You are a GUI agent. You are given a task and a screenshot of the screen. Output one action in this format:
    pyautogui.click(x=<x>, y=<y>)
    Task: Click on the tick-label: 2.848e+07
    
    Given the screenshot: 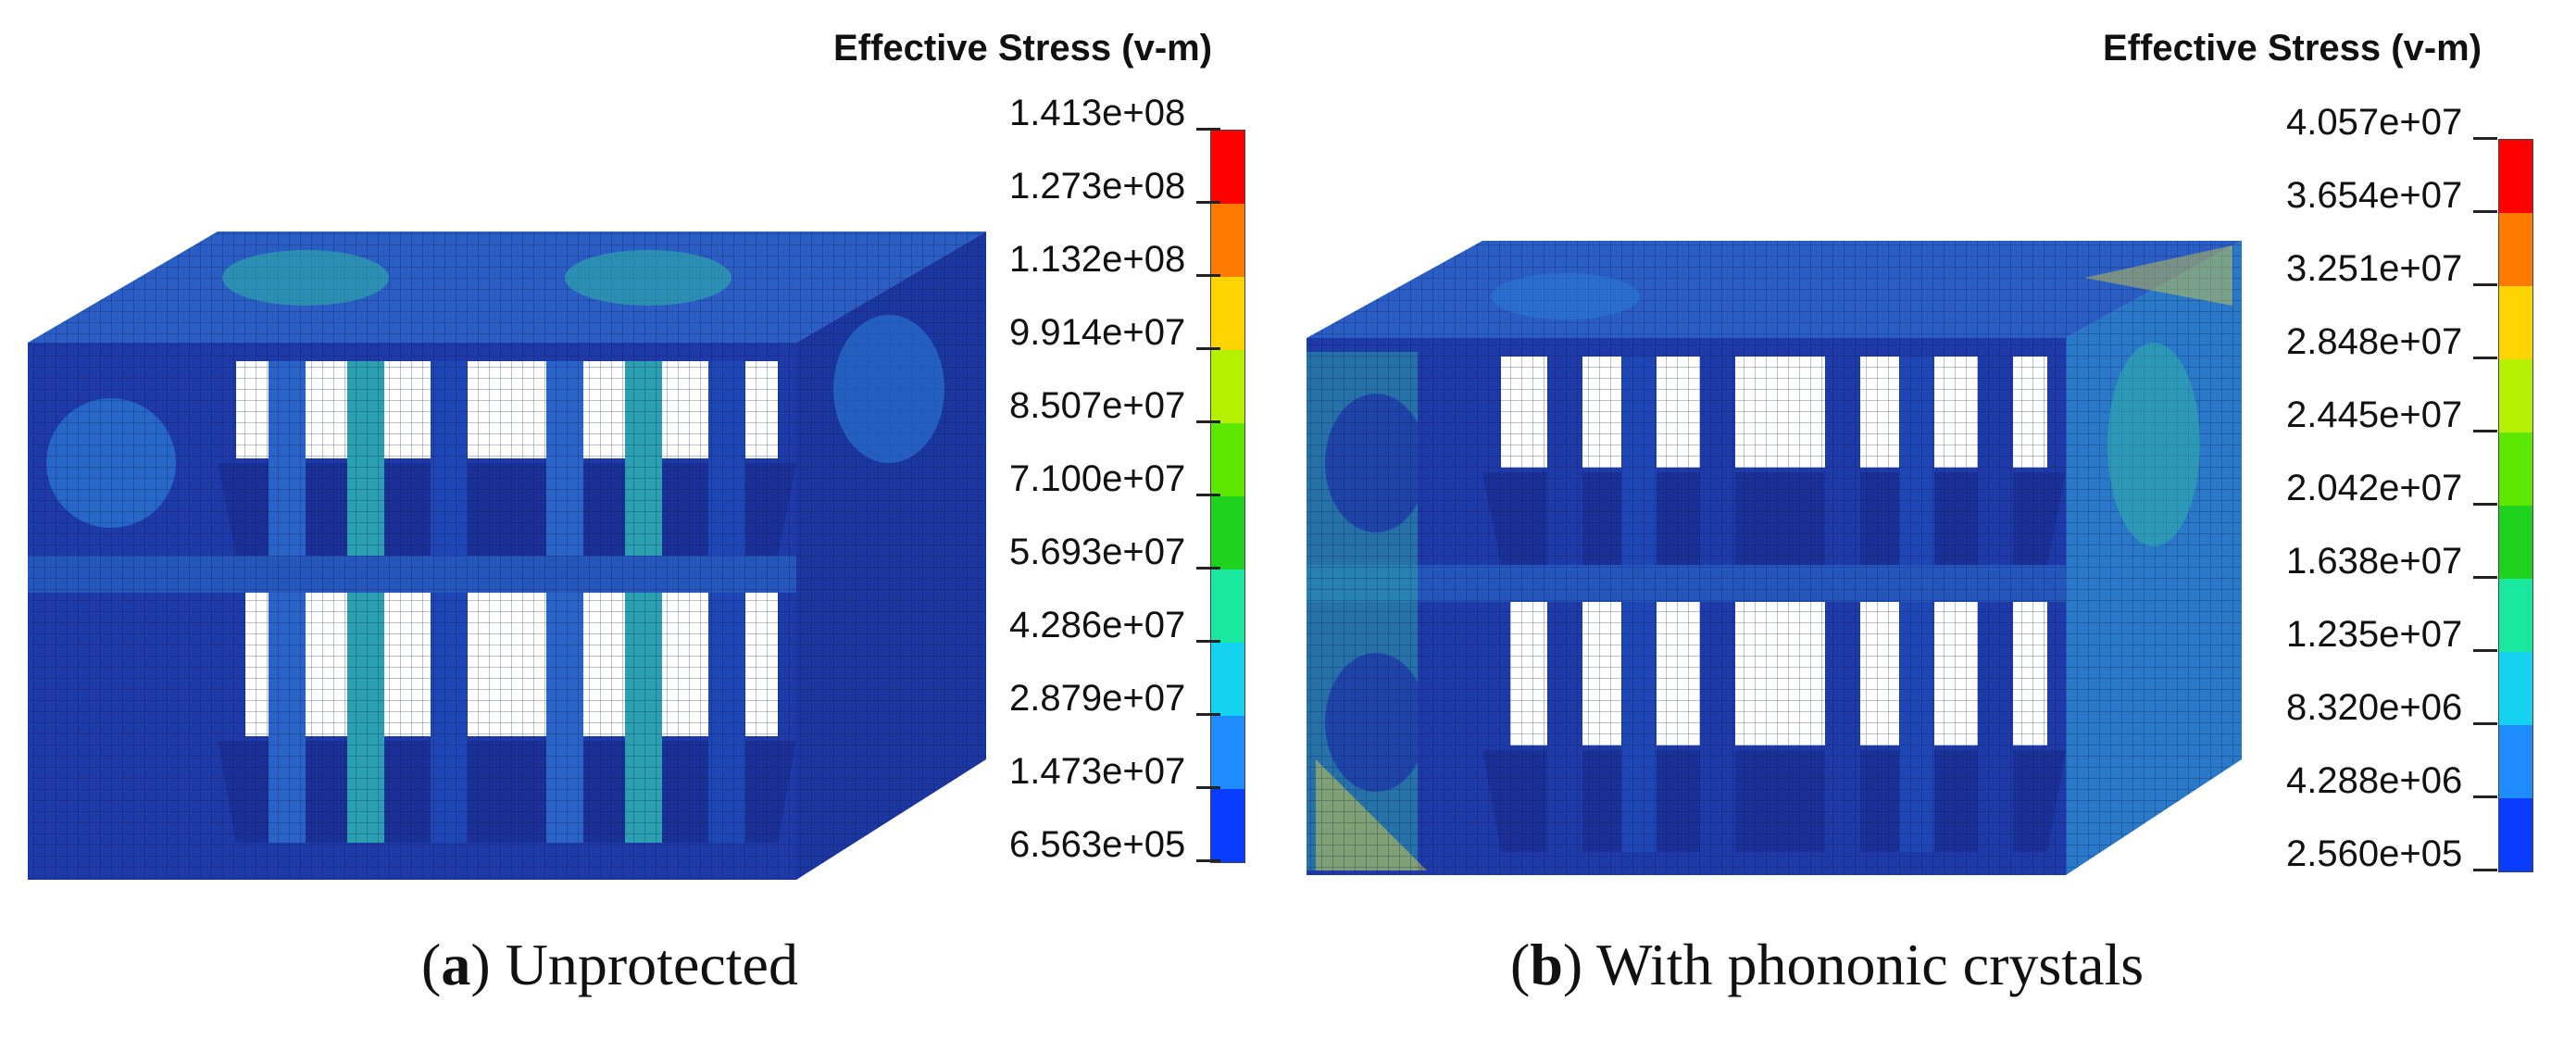 What is the action you would take?
    pyautogui.click(x=2374, y=341)
    